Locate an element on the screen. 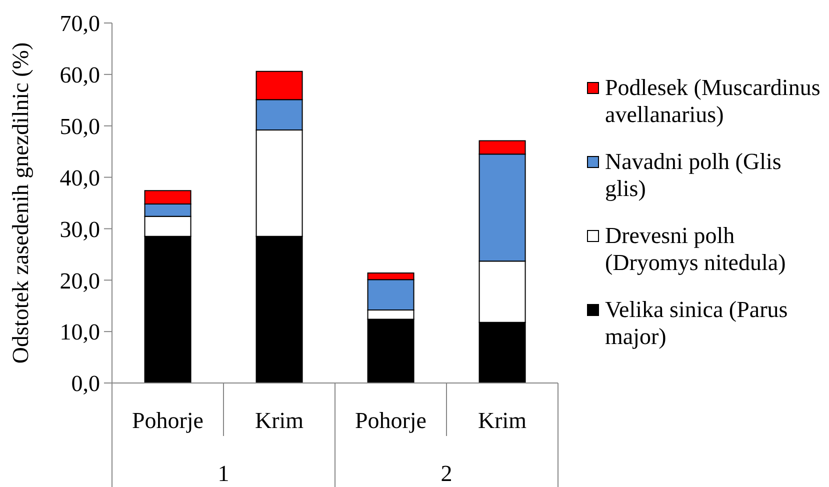 This screenshot has height=487, width=829. legend-label: Drevesni polh (Dryomys nitedula) is located at coordinates (696, 249).